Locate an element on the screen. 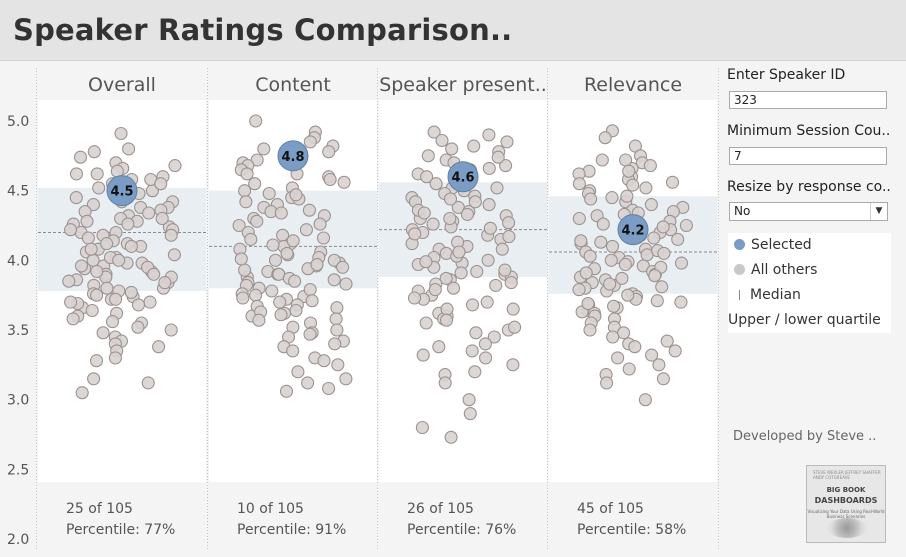 The image size is (906, 557). legend-item-median: Median is located at coordinates (767, 295).